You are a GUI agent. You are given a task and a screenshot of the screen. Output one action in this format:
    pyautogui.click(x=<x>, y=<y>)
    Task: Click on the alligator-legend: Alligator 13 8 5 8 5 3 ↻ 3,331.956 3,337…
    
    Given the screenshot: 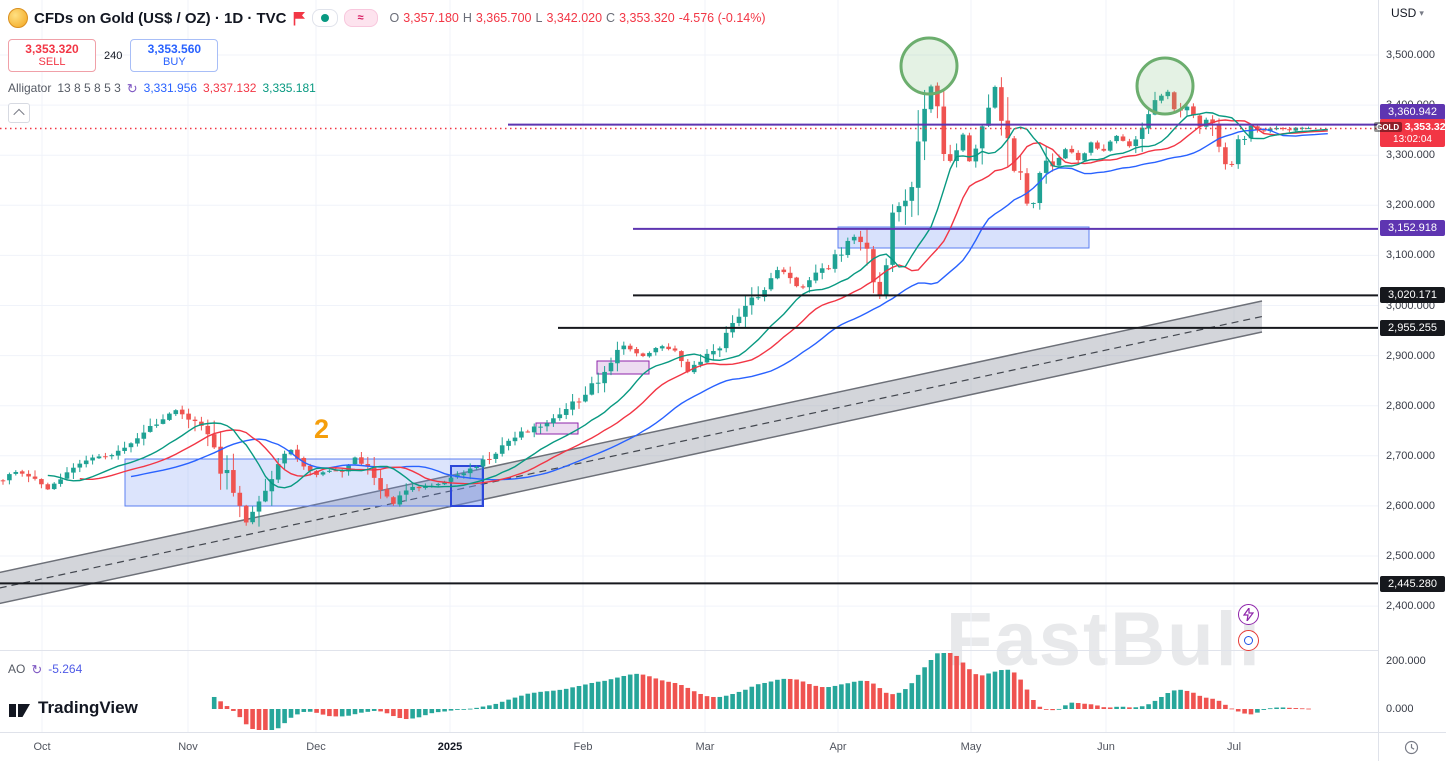 What is the action you would take?
    pyautogui.click(x=387, y=88)
    